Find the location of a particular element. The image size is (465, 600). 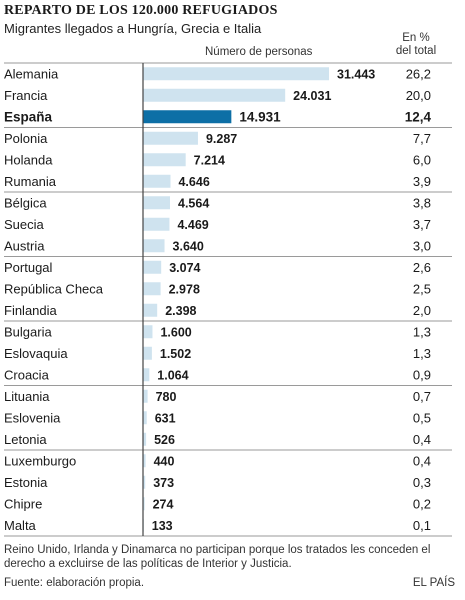

category-label: Holanda is located at coordinates (28, 159).